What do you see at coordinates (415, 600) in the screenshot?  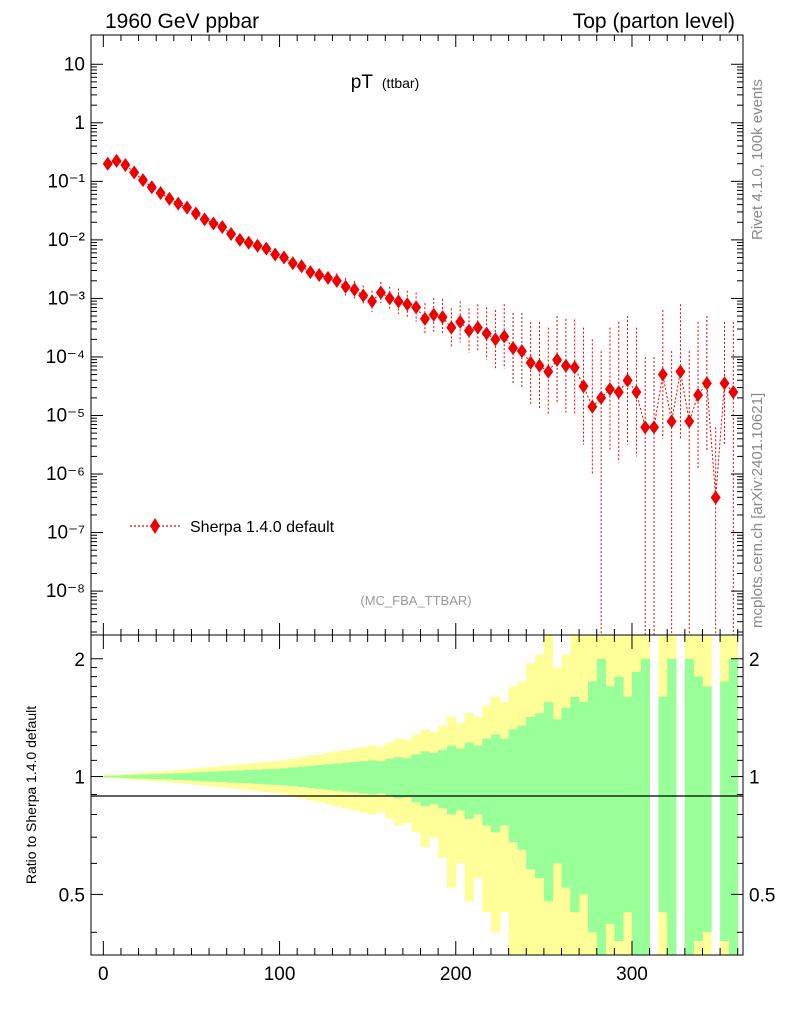 I see `analysis-label: (MC_FBA_TTBAR)` at bounding box center [415, 600].